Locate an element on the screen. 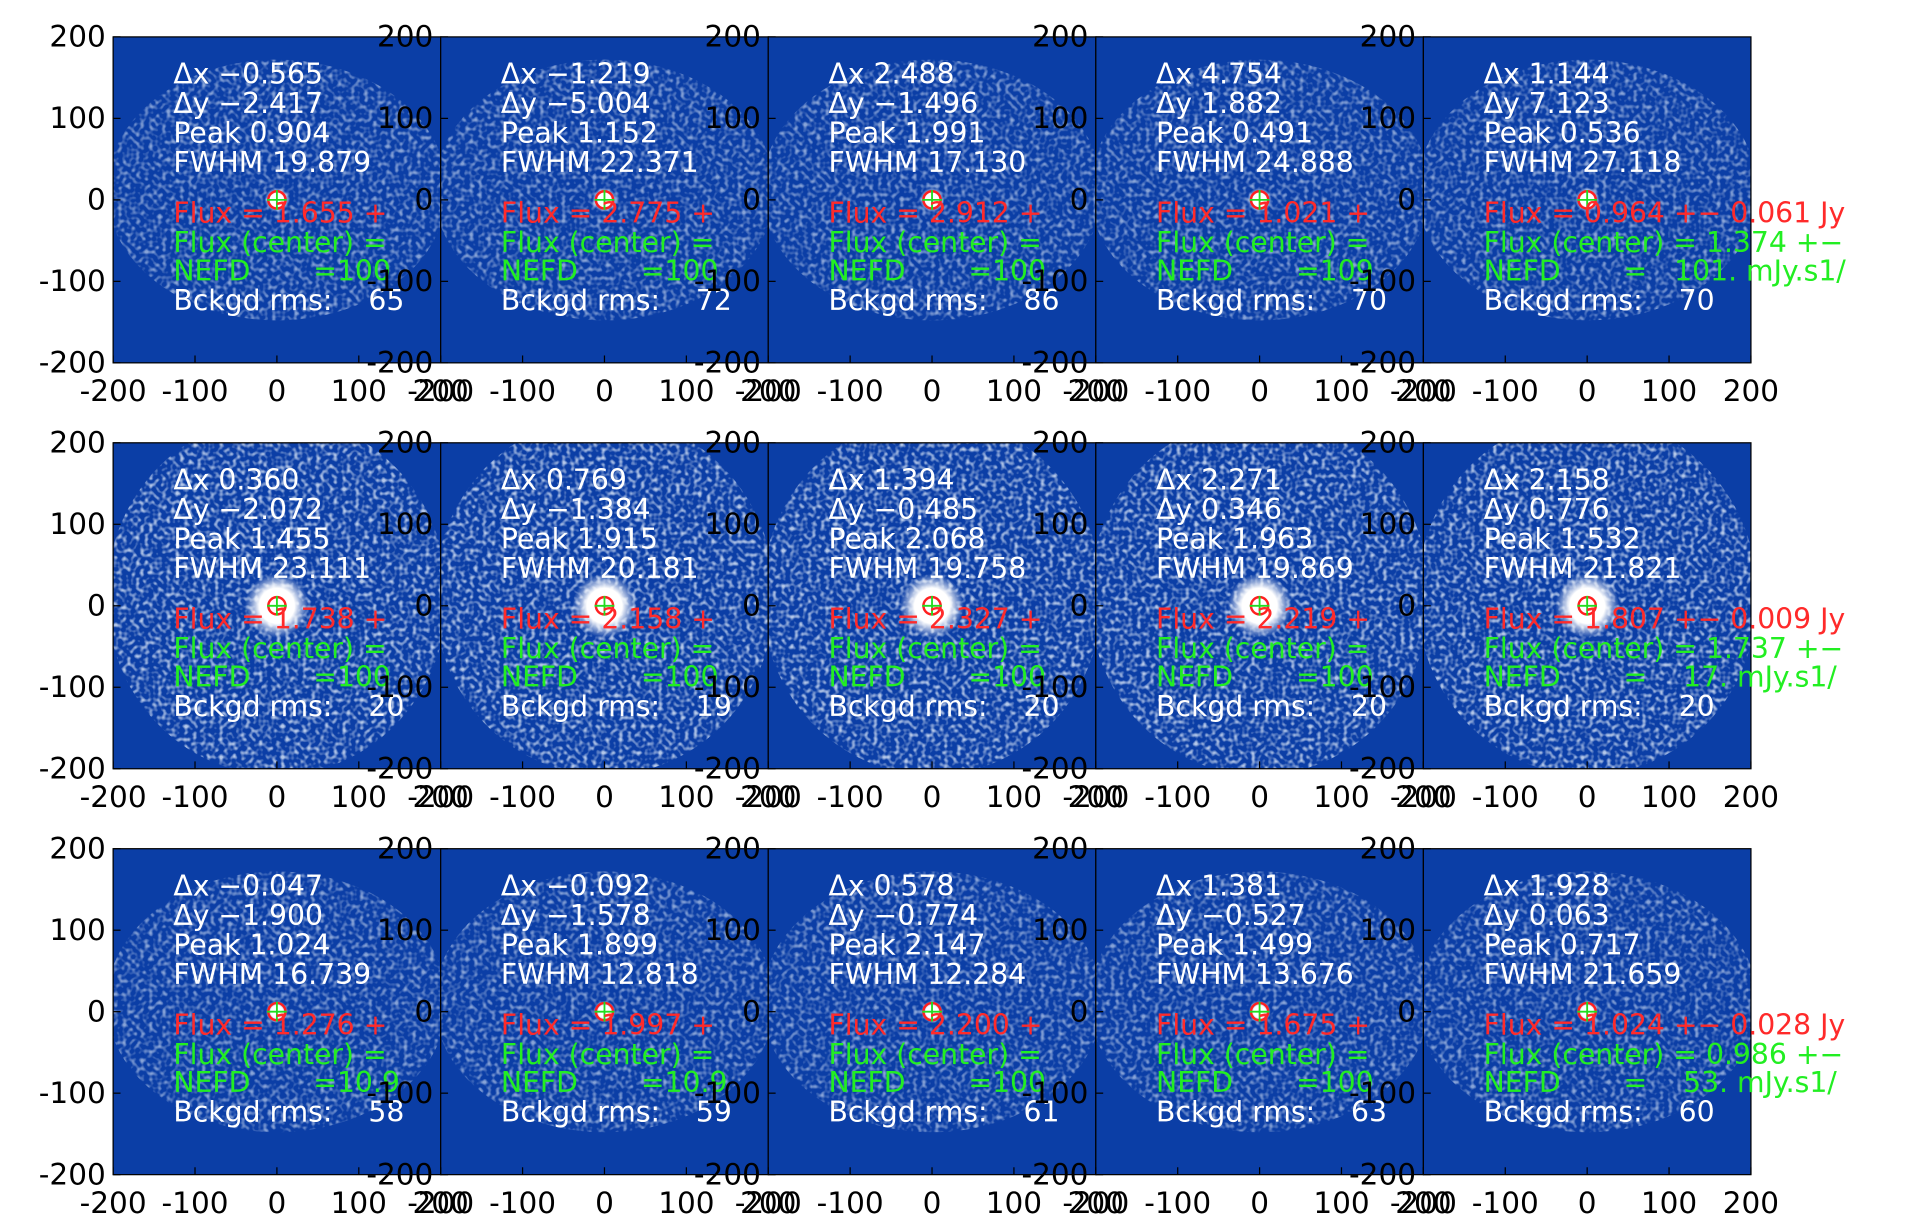 This screenshot has width=1928, height=1230. annotation: Δy −1.384 is located at coordinates (576, 509).